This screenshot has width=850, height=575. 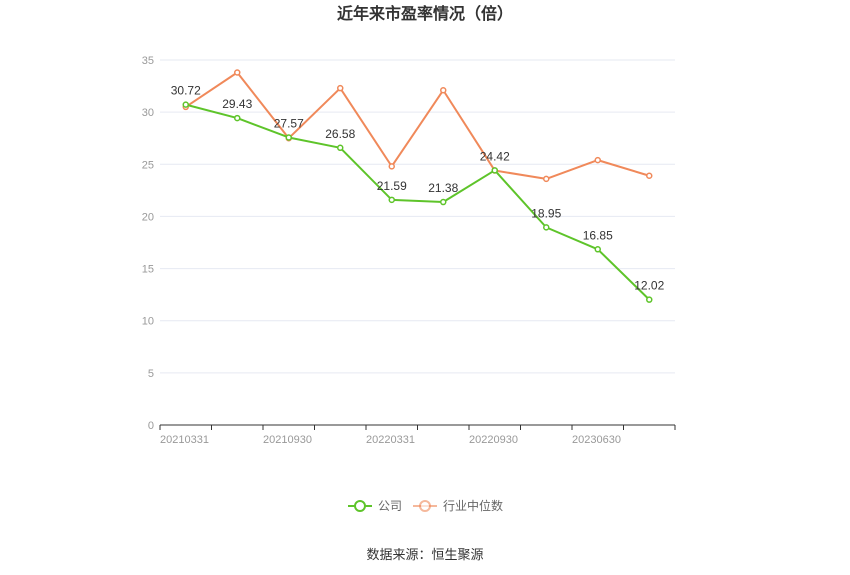 I want to click on legend-label-company: 公司, so click(x=390, y=506).